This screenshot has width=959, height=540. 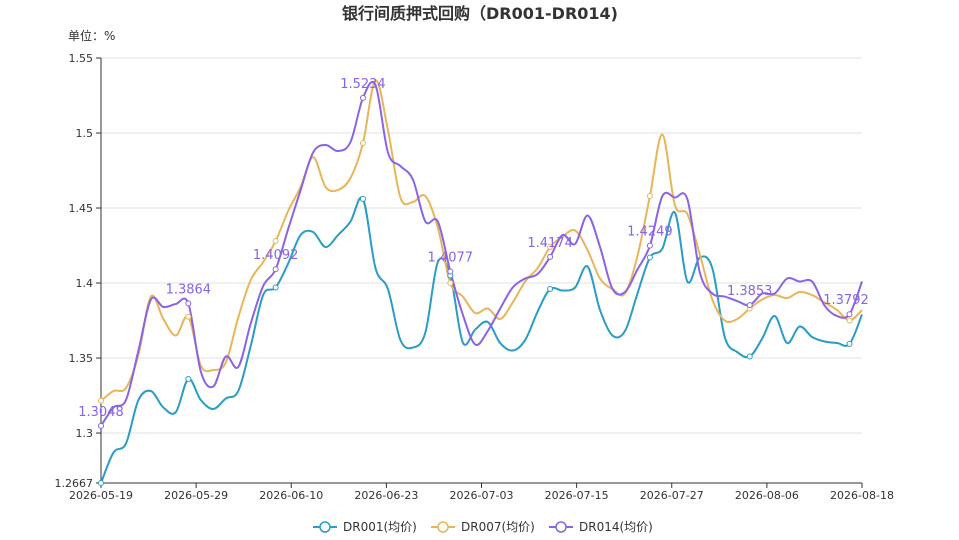 I want to click on legend: DR001(均价) DR007(均价) DR014(均价), so click(x=483, y=527).